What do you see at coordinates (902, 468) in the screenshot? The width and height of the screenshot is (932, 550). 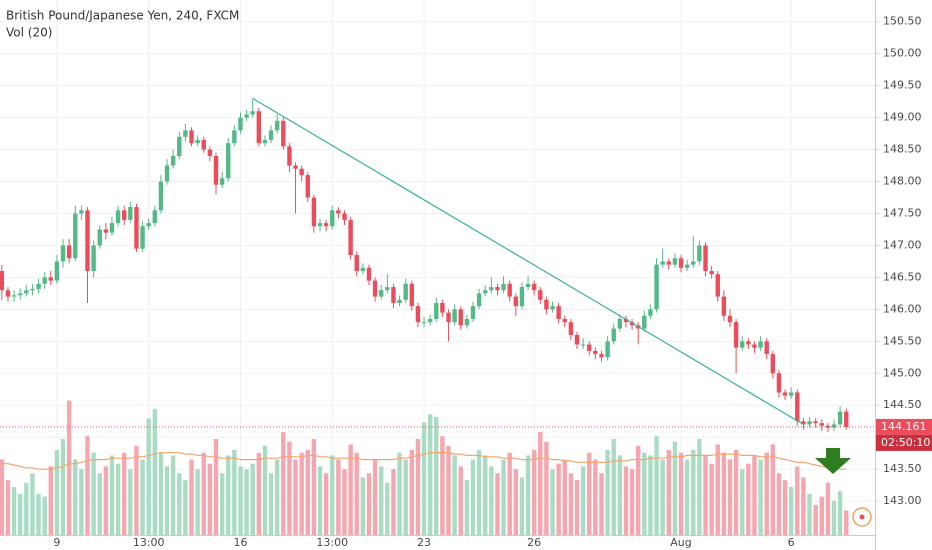 I see `y-tick-label: 143.50` at bounding box center [902, 468].